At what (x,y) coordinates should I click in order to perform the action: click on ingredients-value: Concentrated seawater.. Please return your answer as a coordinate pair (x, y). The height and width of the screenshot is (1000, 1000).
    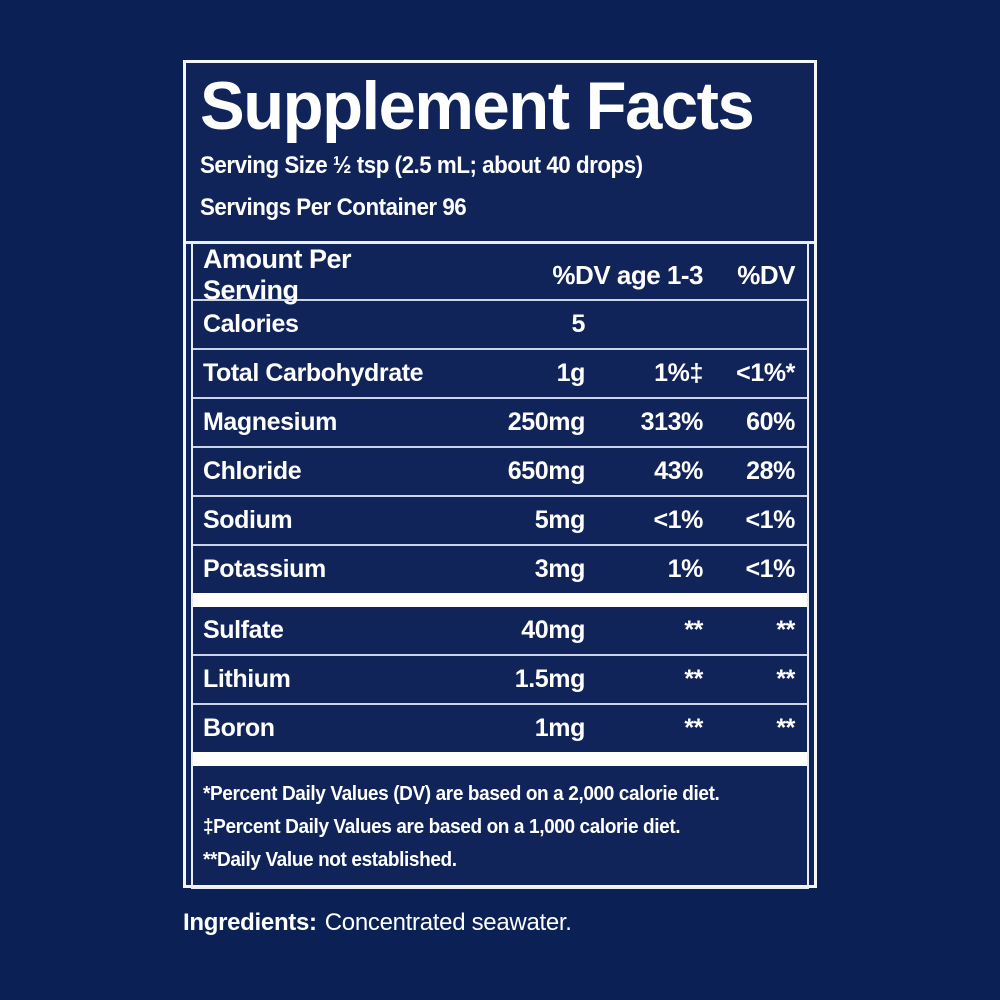
    Looking at the image, I should click on (448, 922).